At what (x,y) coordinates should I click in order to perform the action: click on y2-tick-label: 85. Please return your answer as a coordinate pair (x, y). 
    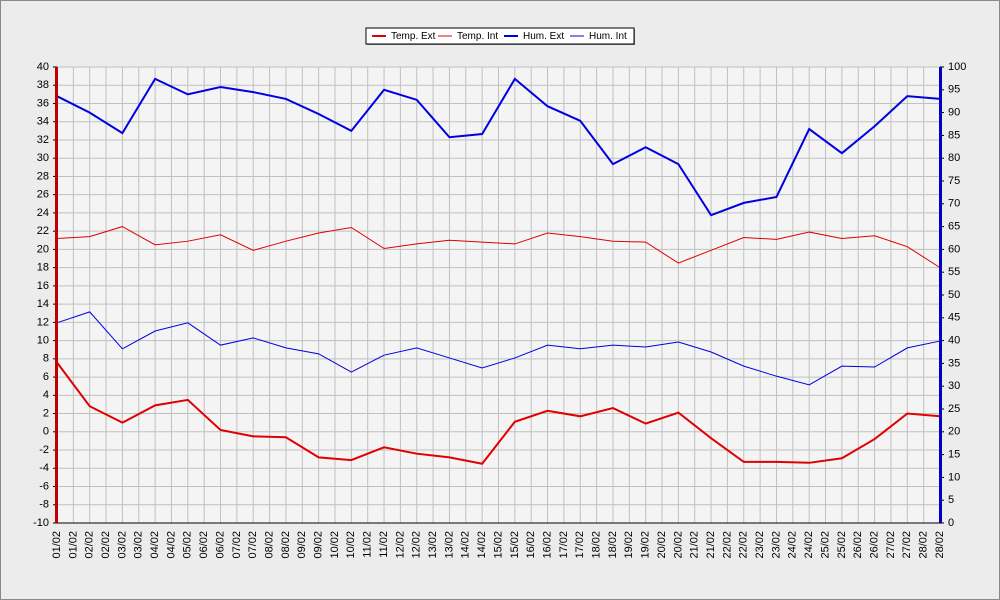
    Looking at the image, I should click on (954, 135).